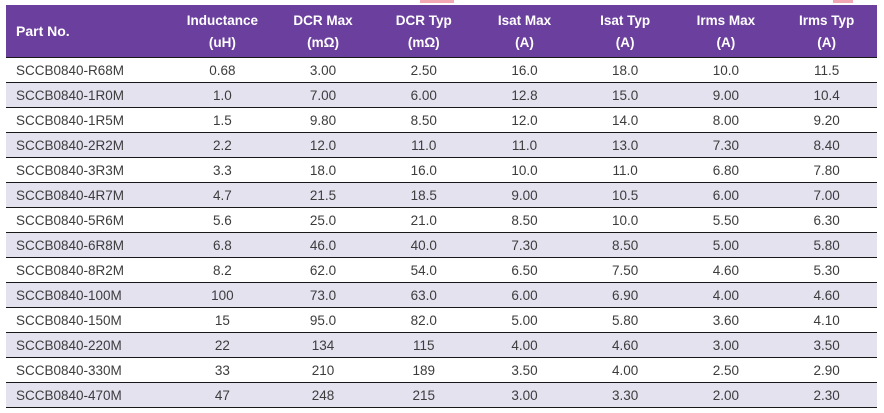 This screenshot has height=413, width=884. What do you see at coordinates (323, 270) in the screenshot?
I see `value-cell: 62.0` at bounding box center [323, 270].